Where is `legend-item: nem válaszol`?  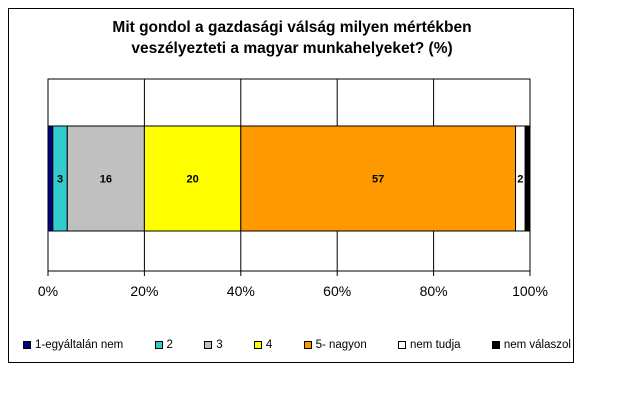
legend-item: nem válaszol is located at coordinates (531, 345).